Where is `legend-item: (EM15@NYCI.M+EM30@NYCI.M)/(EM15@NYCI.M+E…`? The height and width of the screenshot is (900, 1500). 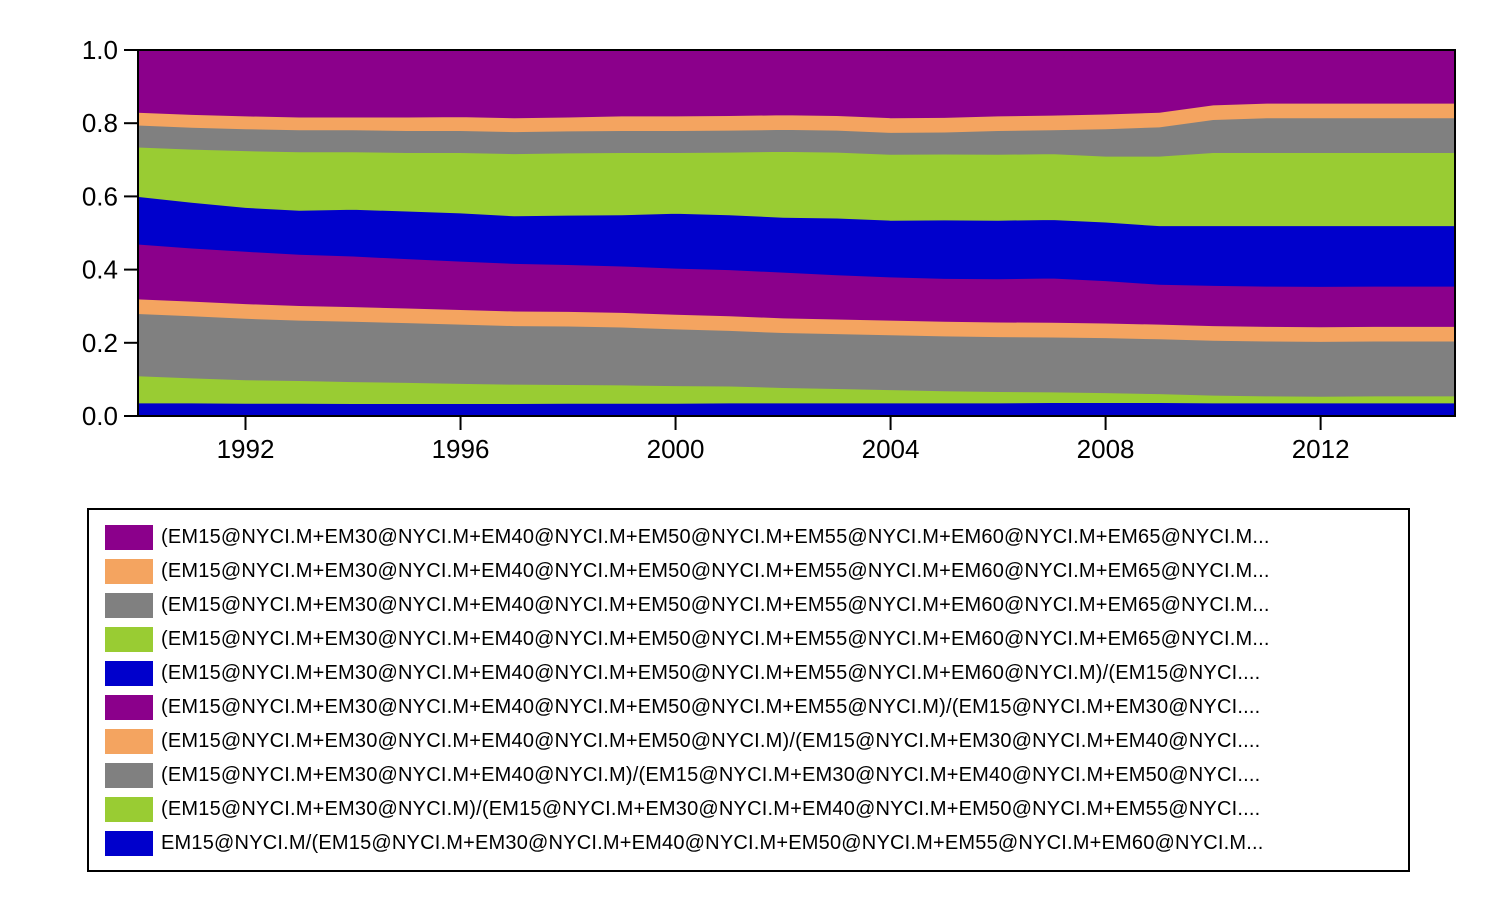 legend-item: (EM15@NYCI.M+EM30@NYCI.M)/(EM15@NYCI.M+E… is located at coordinates (682, 809).